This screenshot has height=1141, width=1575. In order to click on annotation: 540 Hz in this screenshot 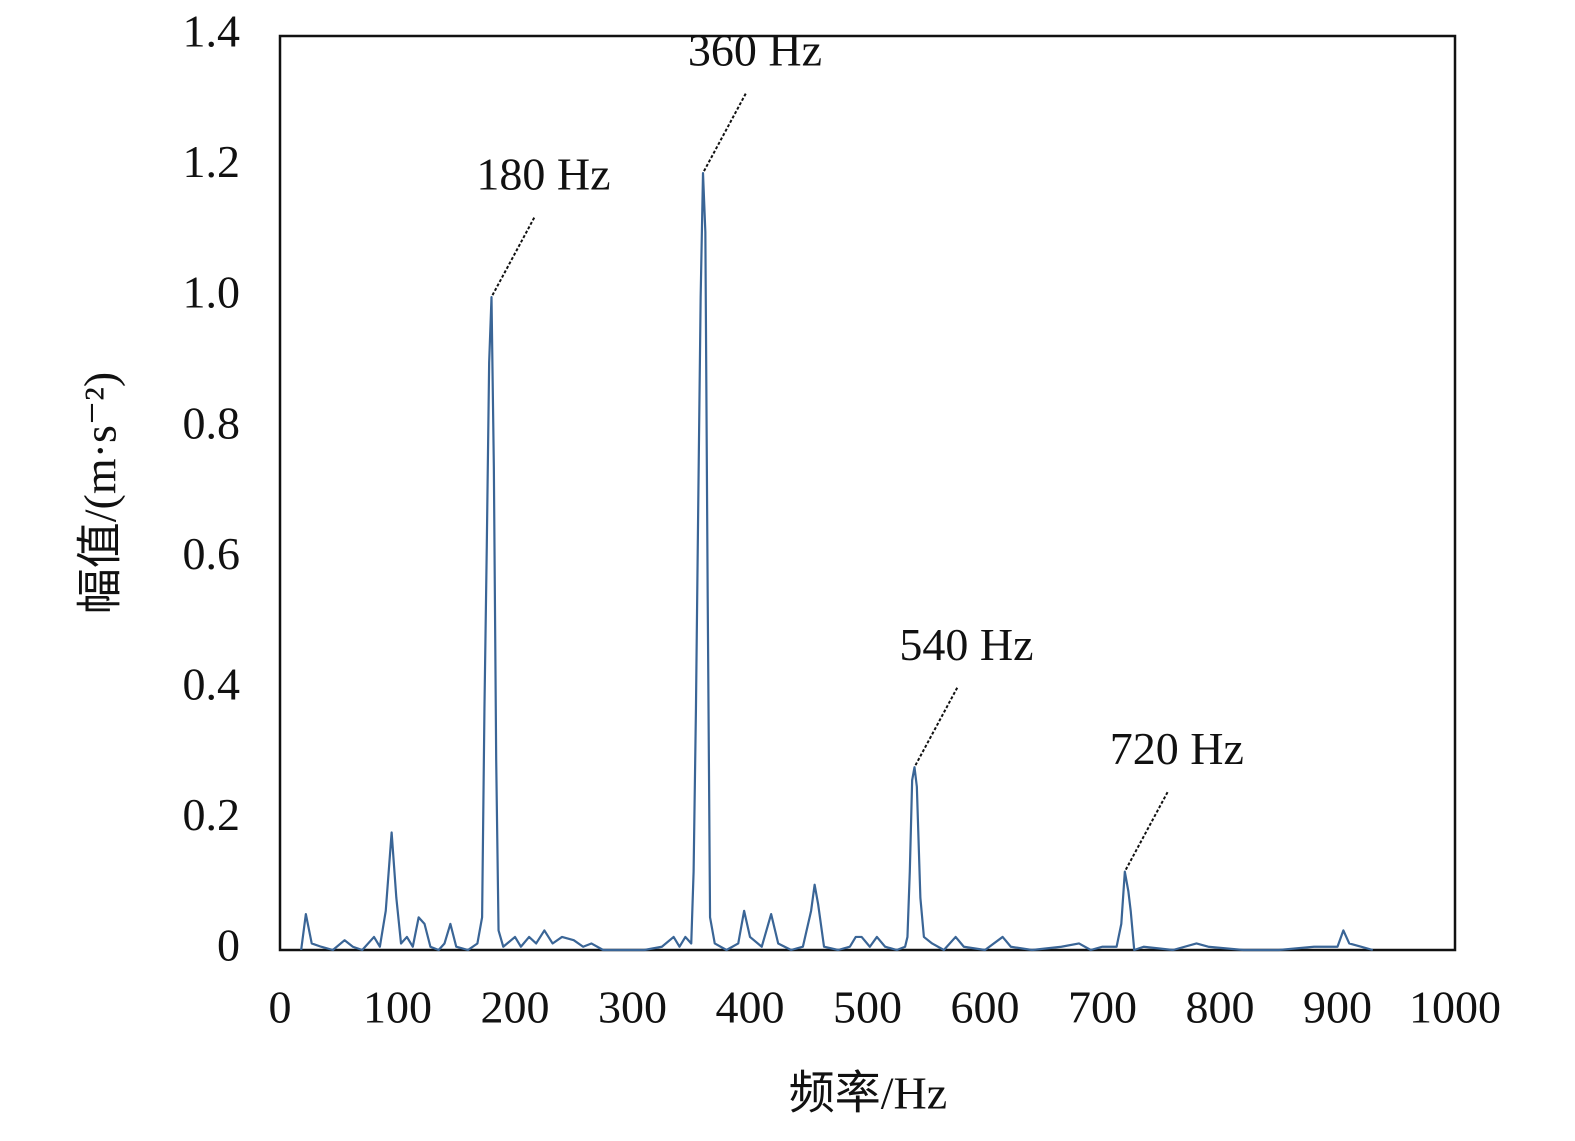, I will do `click(966, 644)`.